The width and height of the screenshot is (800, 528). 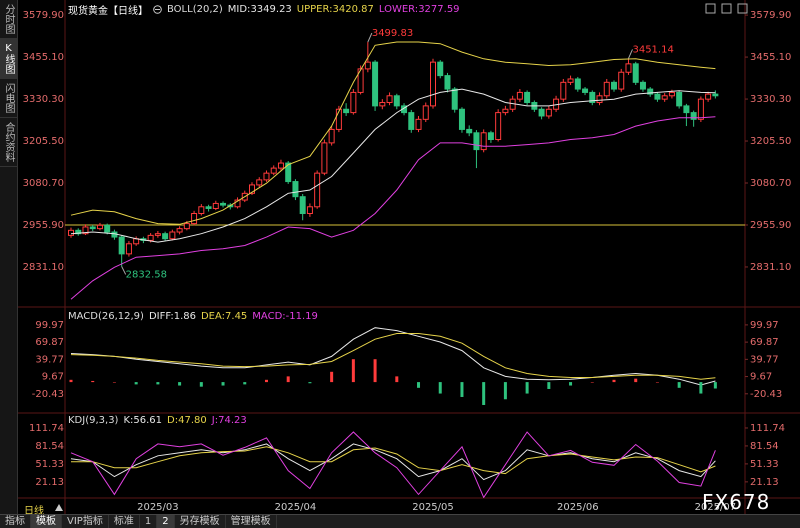 I want to click on toolbar-tab: 另存模板, so click(x=200, y=521).